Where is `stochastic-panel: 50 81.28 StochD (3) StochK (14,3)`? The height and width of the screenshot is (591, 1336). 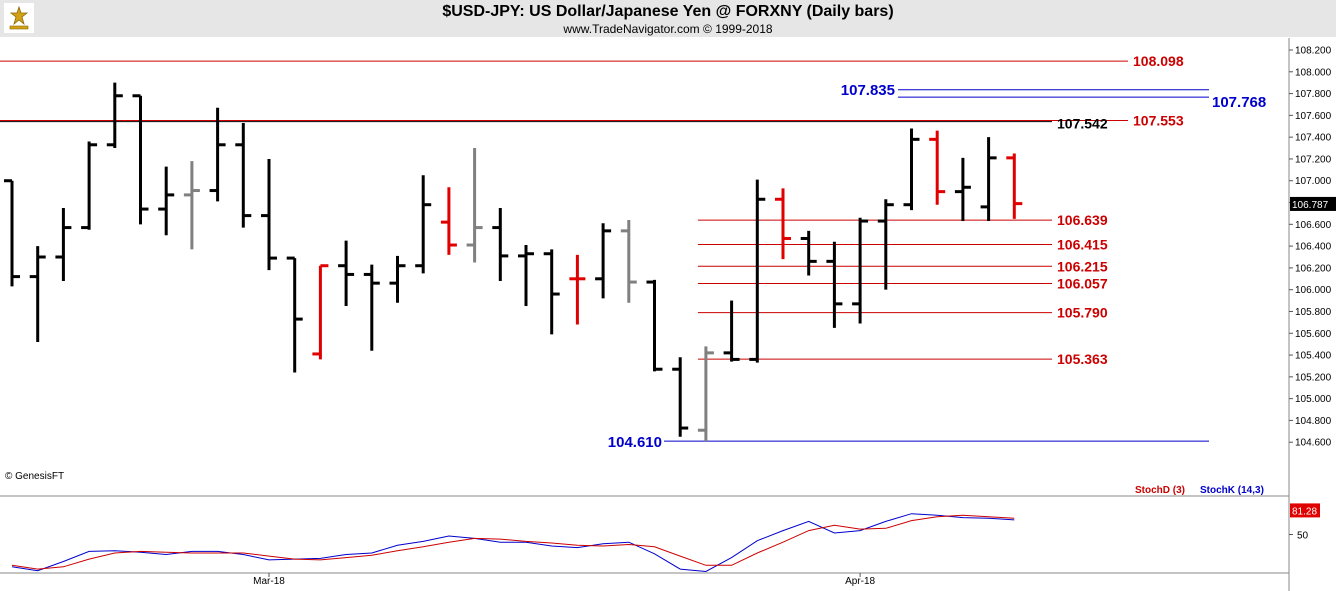 stochastic-panel: 50 81.28 StochD (3) StochK (14,3) is located at coordinates (665, 529).